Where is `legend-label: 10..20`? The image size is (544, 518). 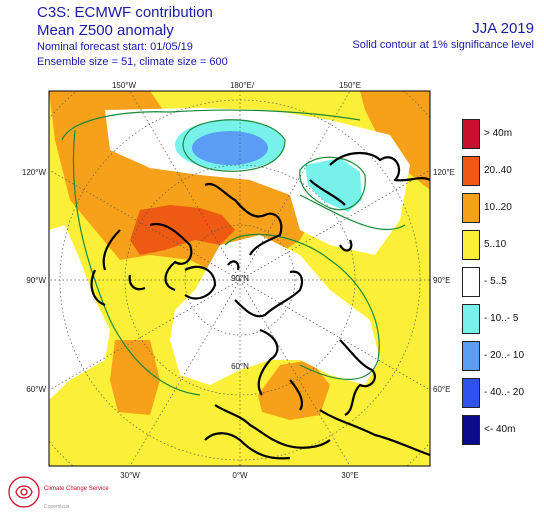
legend-label: 10..20 is located at coordinates (498, 207).